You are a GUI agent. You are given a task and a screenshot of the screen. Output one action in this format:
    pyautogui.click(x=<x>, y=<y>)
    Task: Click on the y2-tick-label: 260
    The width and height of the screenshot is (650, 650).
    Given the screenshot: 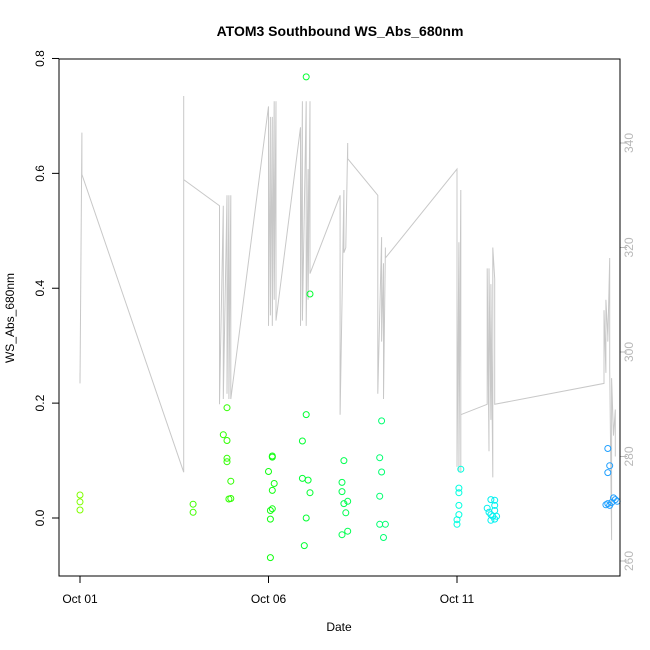 What is the action you would take?
    pyautogui.click(x=629, y=561)
    